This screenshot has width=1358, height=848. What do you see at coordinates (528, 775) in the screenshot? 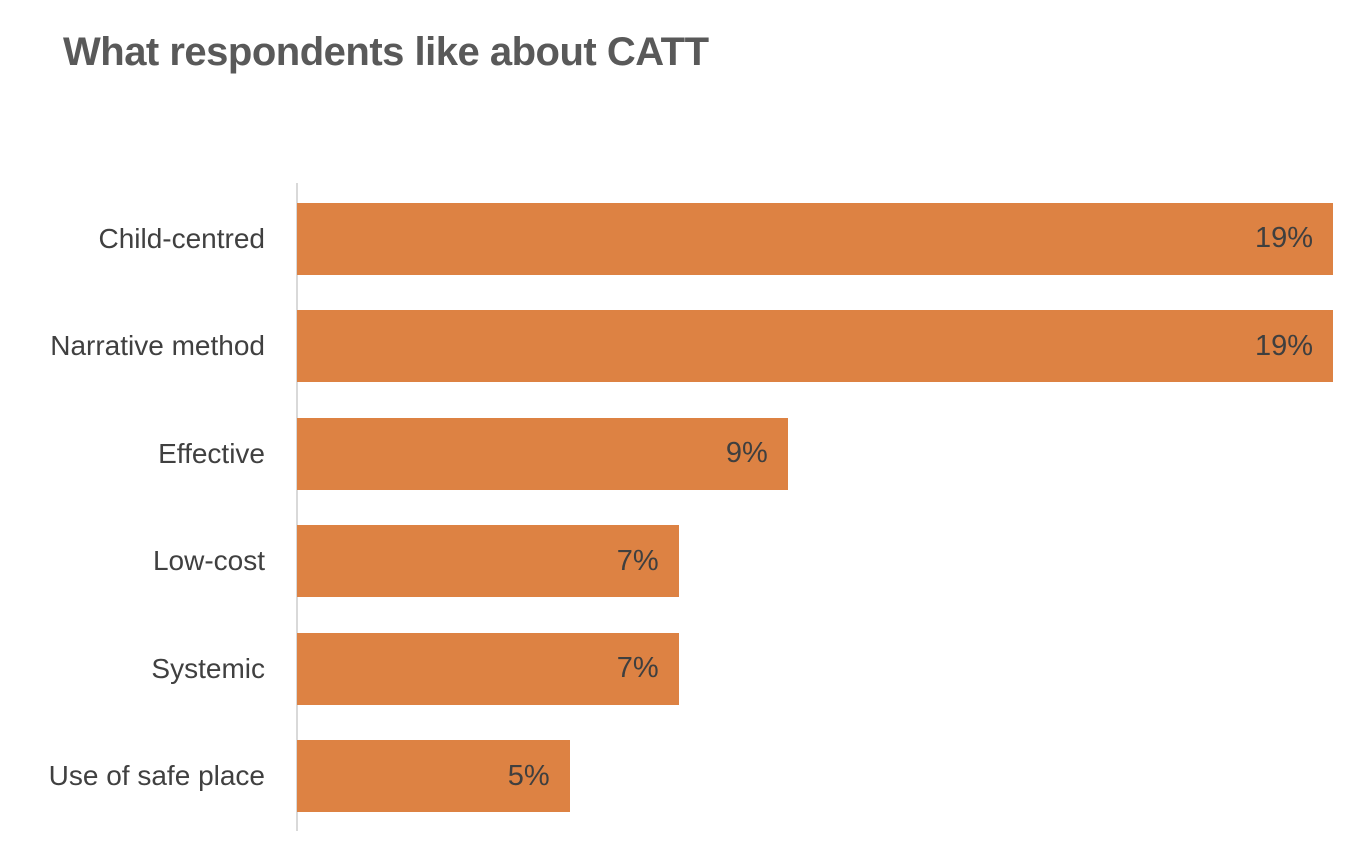
I see `value-label: 5%` at bounding box center [528, 775].